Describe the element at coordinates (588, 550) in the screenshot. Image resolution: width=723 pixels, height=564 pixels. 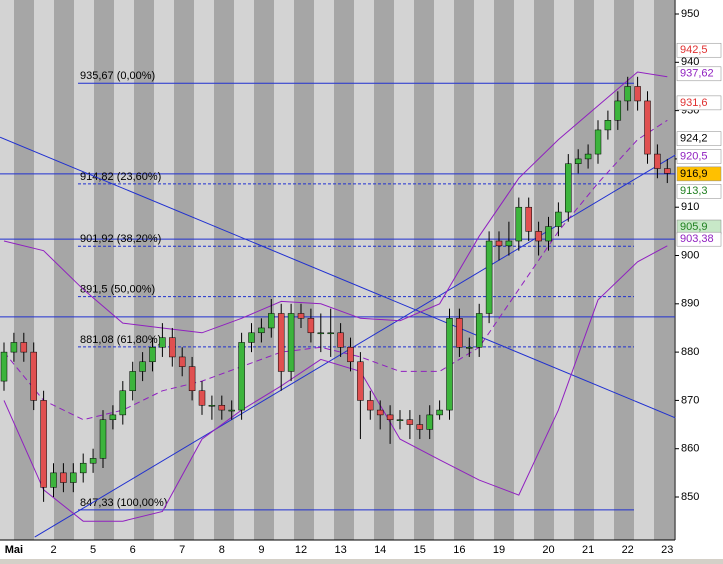
I see `x-tick-label: 21` at that location.